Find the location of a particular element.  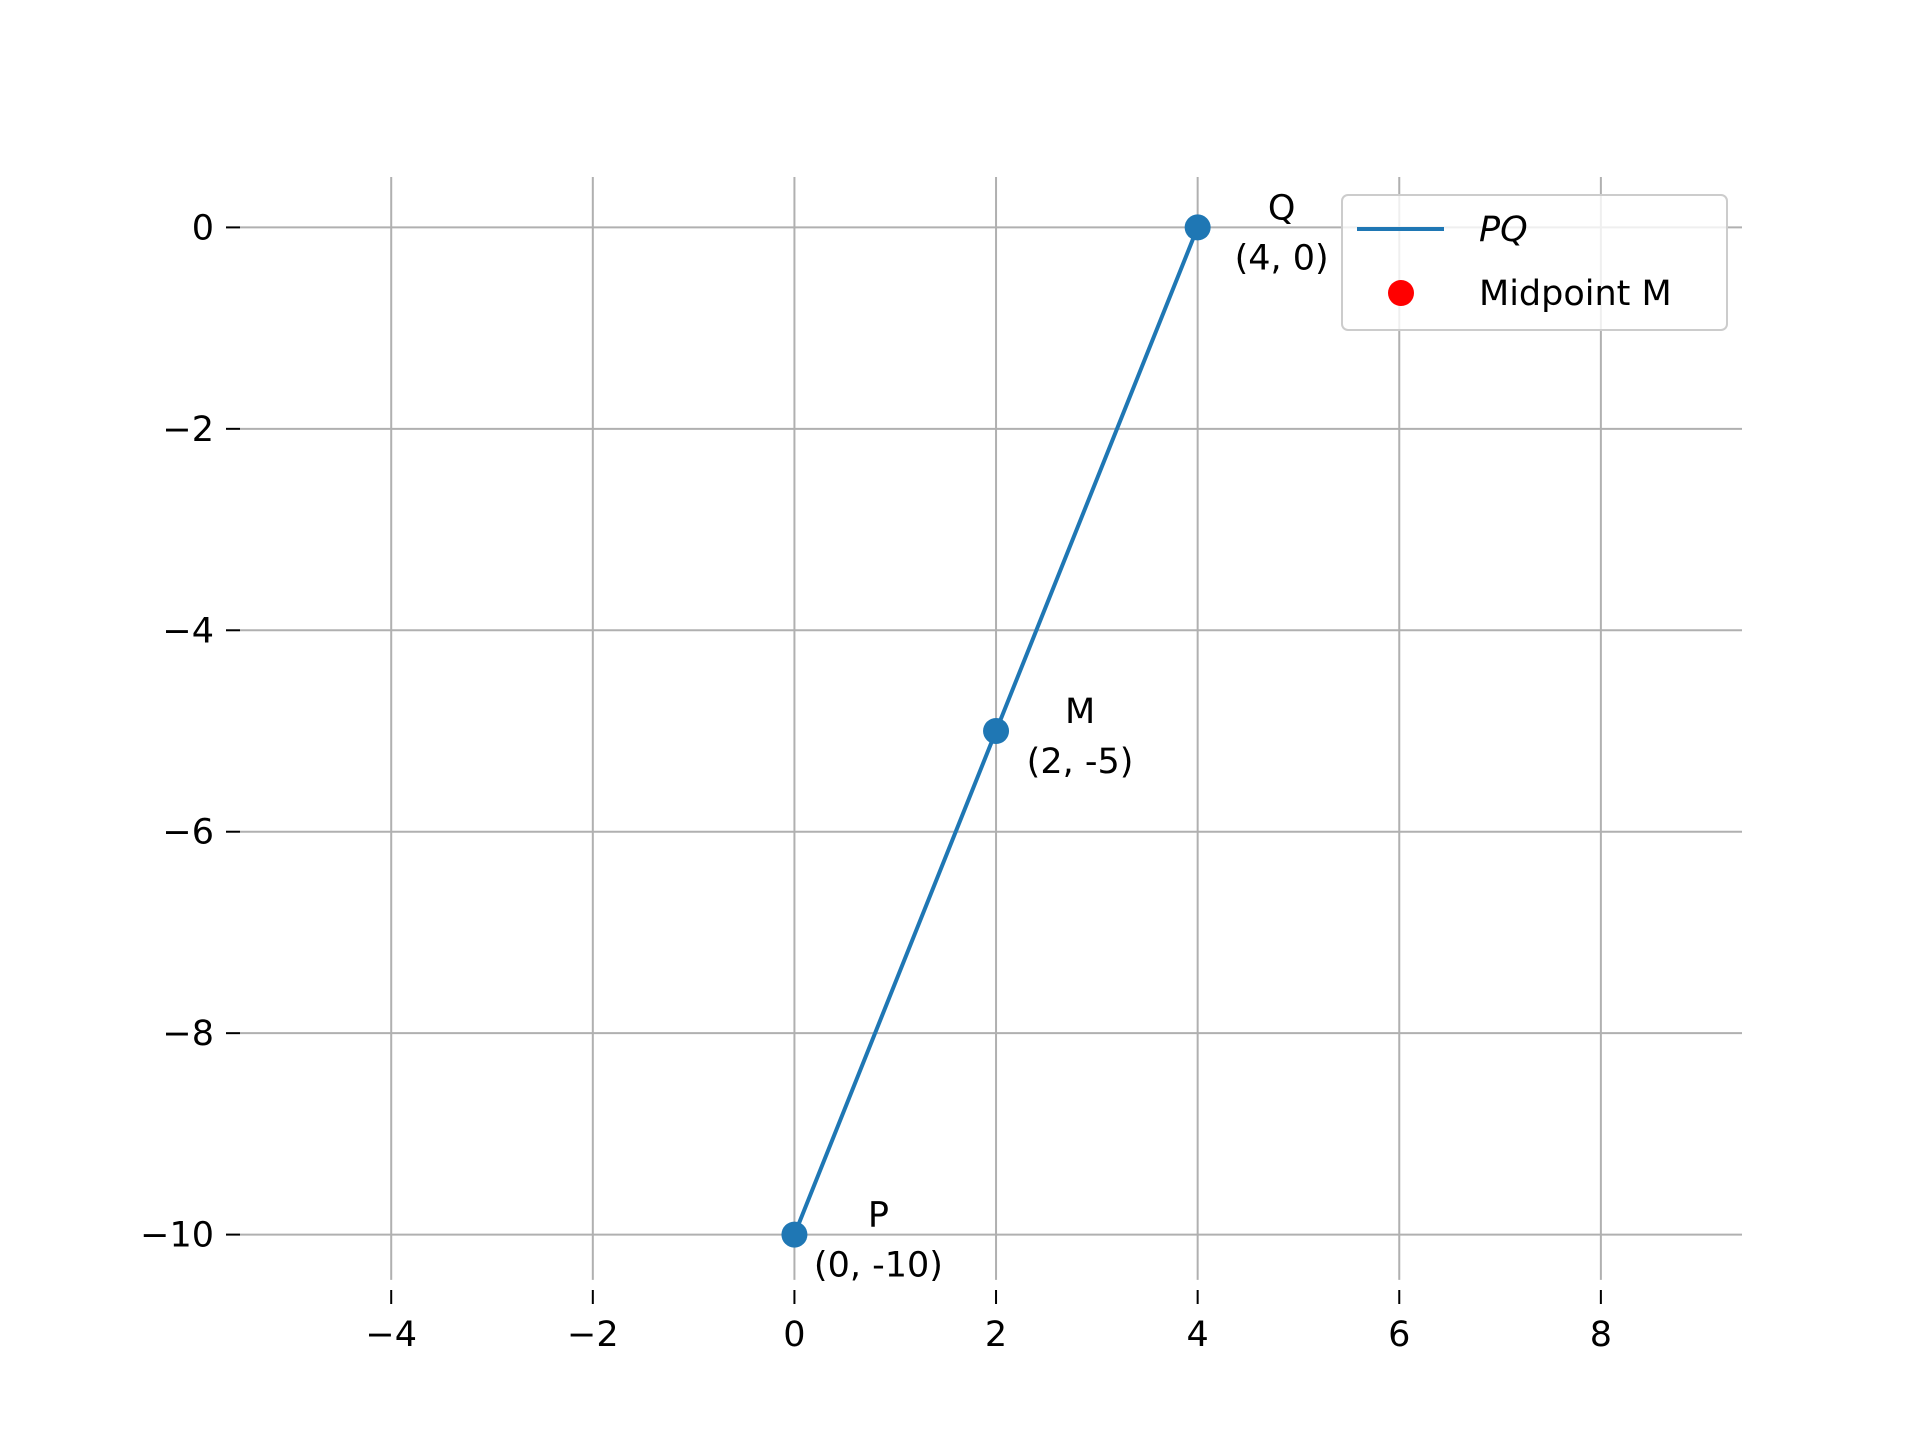

legend: PQ Midpoint M is located at coordinates (1534, 262).